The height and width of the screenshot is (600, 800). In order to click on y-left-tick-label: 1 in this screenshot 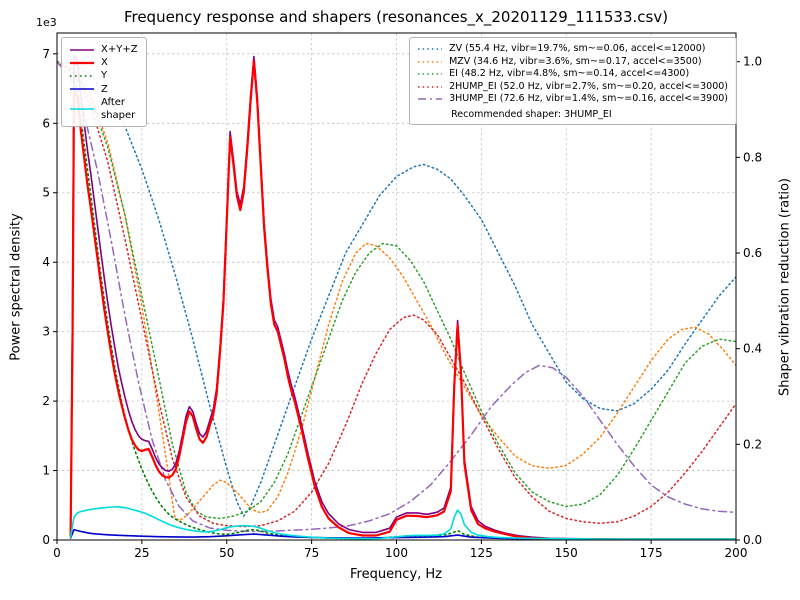, I will do `click(46, 471)`.